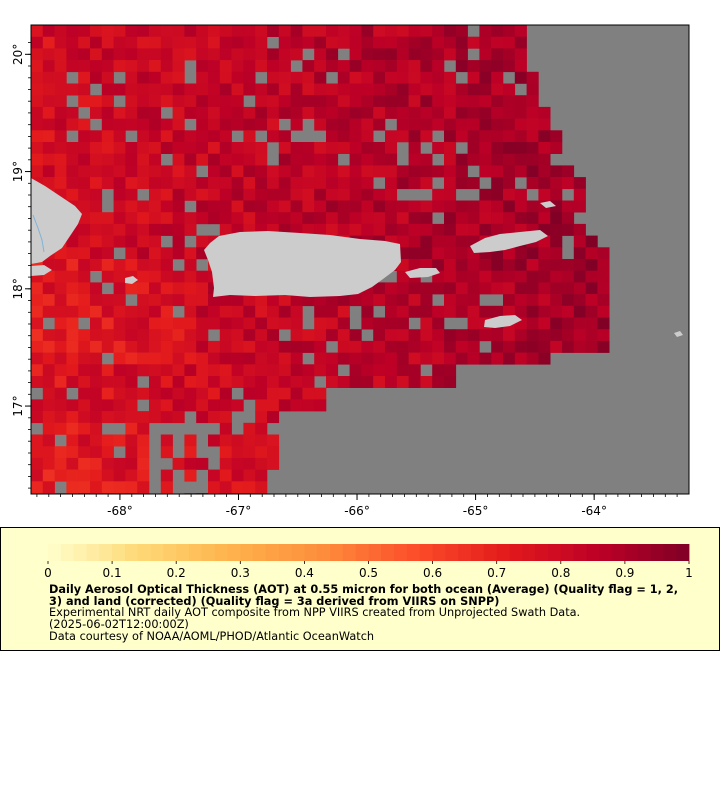  Describe the element at coordinates (38, 233) in the screenshot. I see `river-line` at that location.